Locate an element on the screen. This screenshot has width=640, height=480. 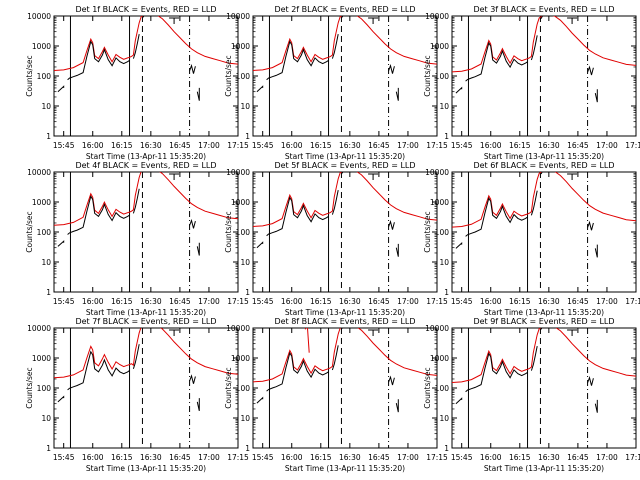
det-1f-ytick-label: 100 is located at coordinates (44, 76).